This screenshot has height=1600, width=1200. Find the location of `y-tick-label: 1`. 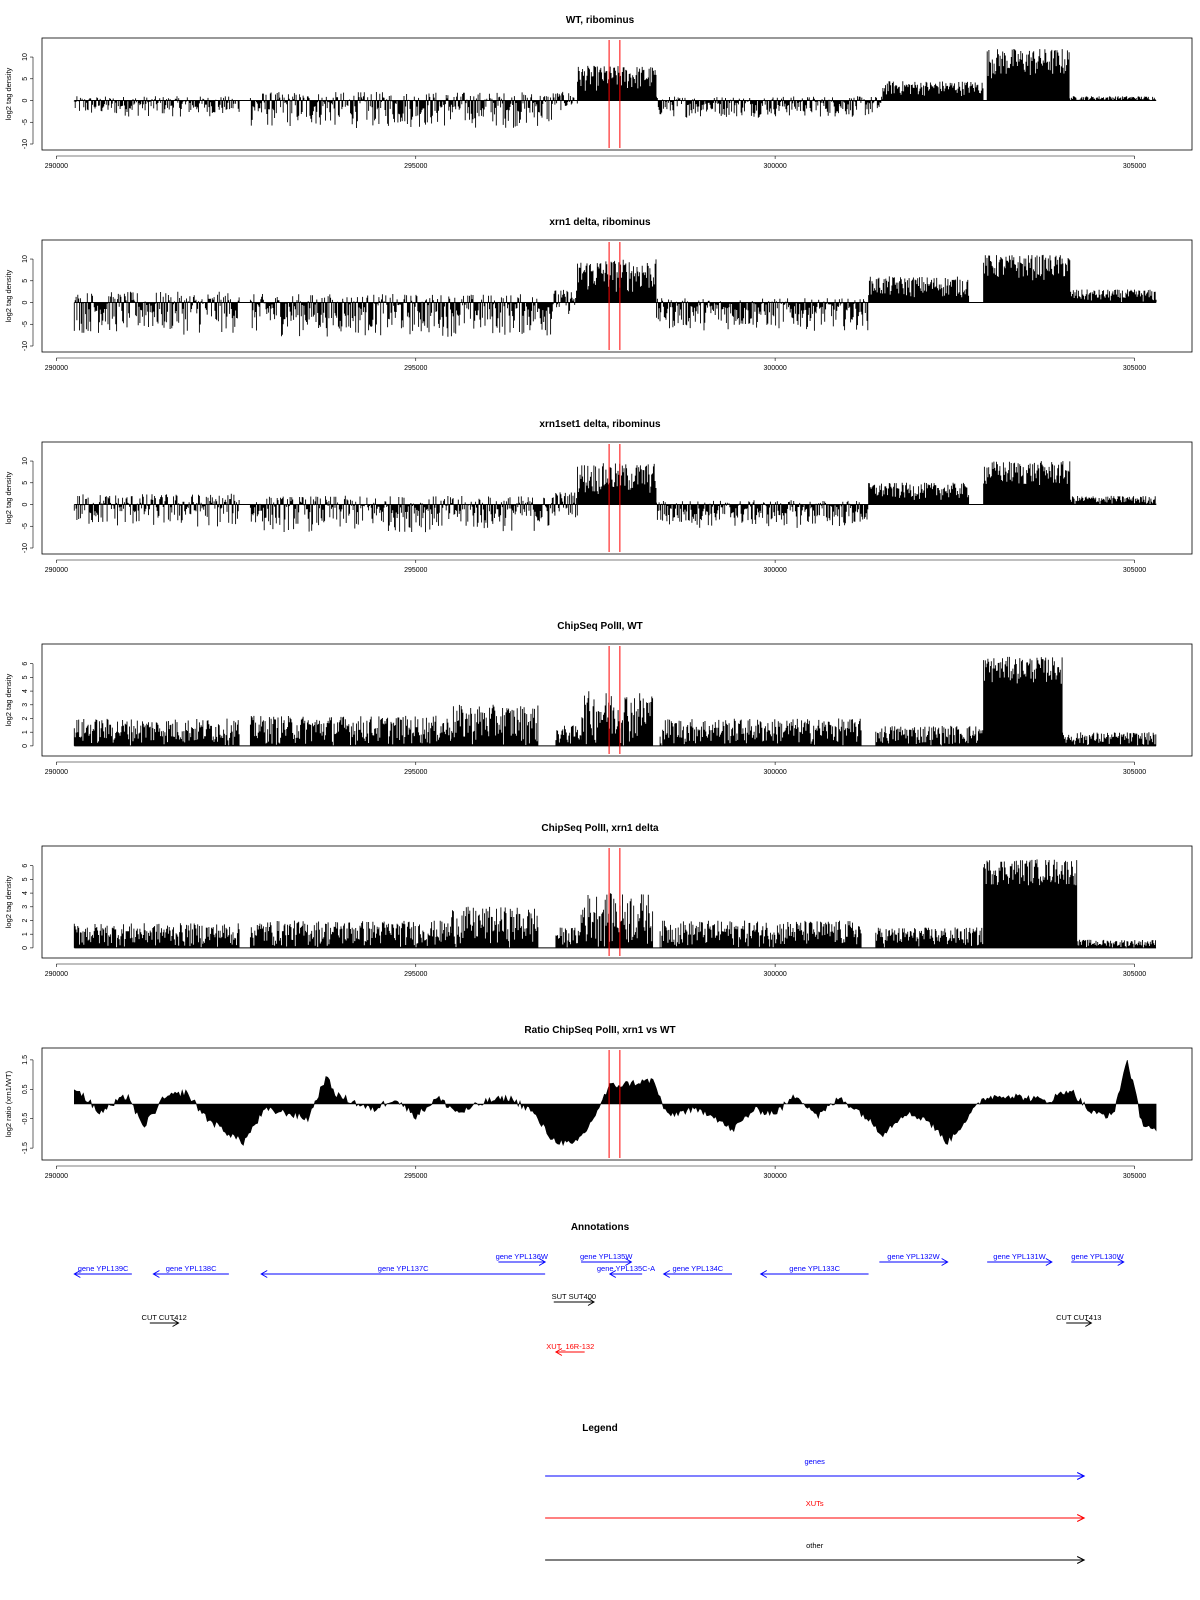

y-tick-label: 1 is located at coordinates (25, 934).